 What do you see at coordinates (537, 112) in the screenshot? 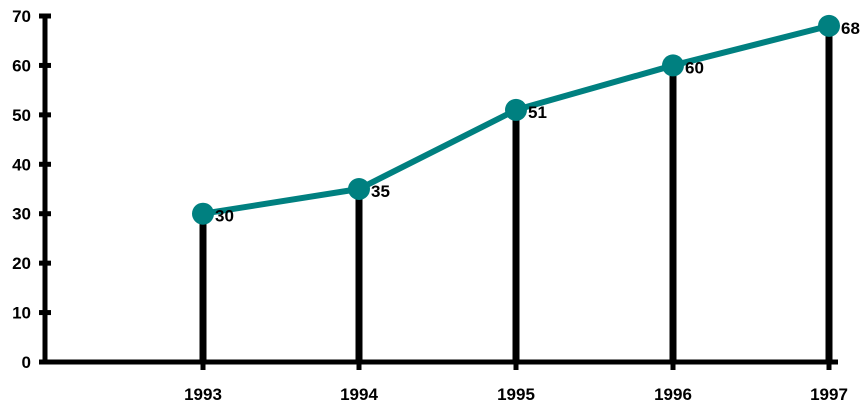
I see `data-value-label: 51` at bounding box center [537, 112].